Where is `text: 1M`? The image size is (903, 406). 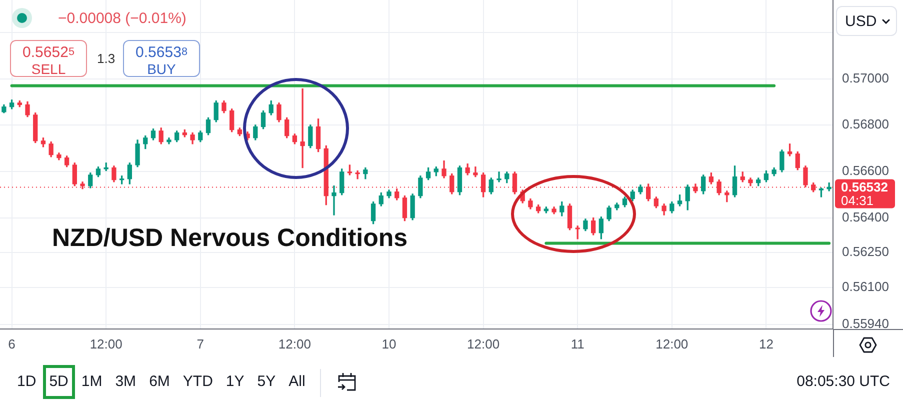 text: 1M is located at coordinates (91, 382).